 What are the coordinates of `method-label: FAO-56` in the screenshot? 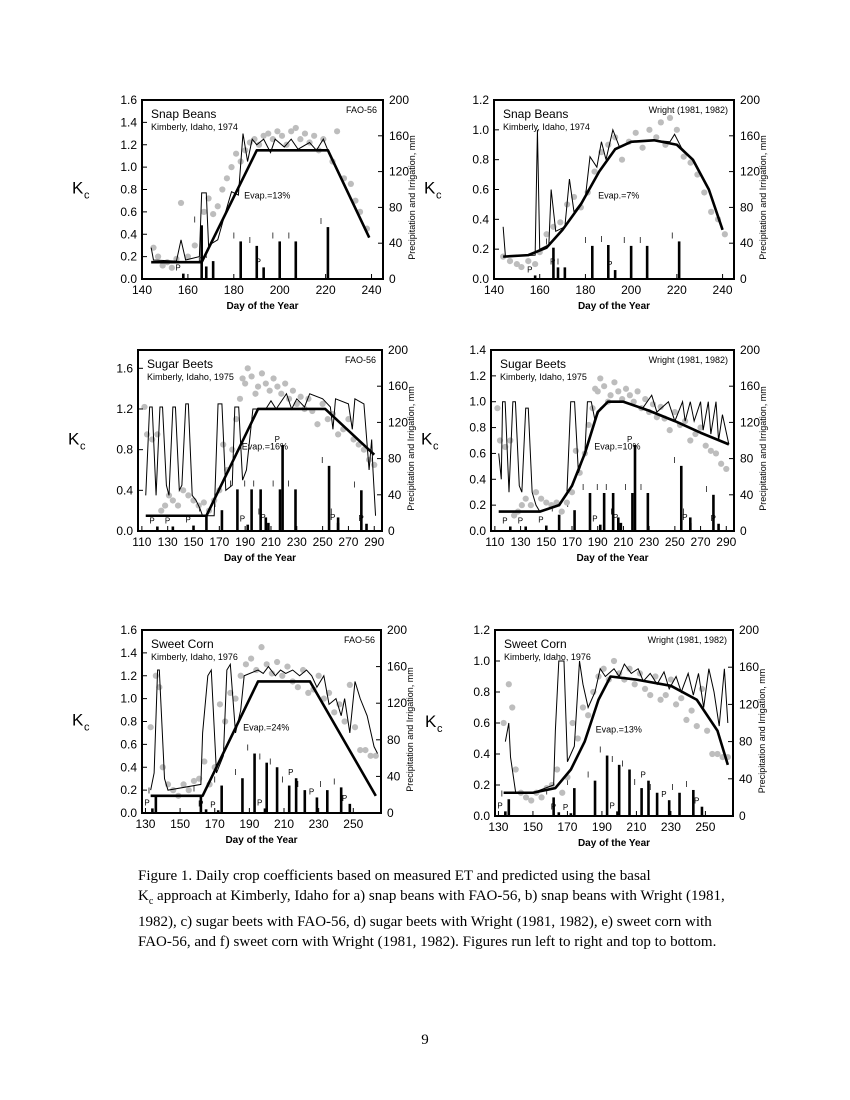 It's located at (359, 640).